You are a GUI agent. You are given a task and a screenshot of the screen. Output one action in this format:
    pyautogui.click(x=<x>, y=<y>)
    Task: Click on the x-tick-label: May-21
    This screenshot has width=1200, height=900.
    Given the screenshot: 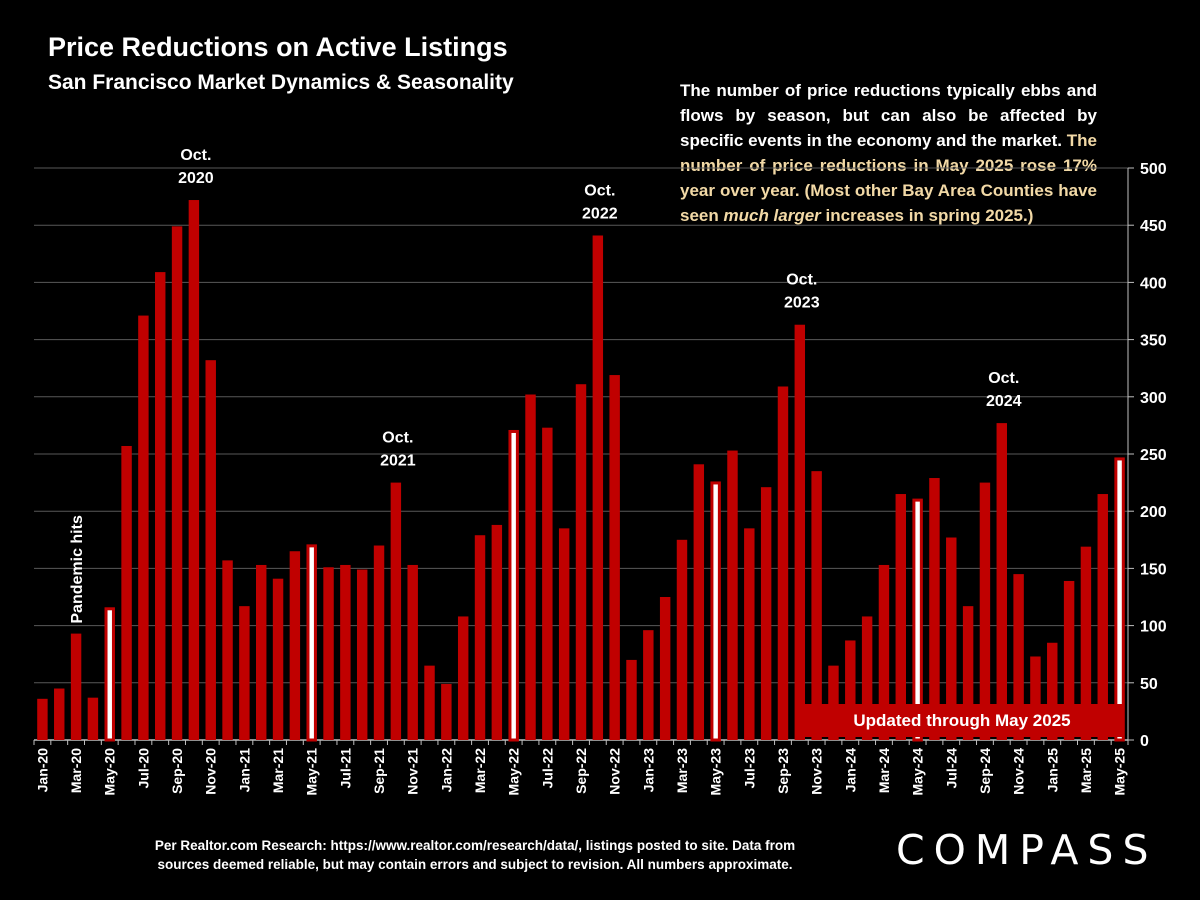 What is the action you would take?
    pyautogui.click(x=312, y=772)
    